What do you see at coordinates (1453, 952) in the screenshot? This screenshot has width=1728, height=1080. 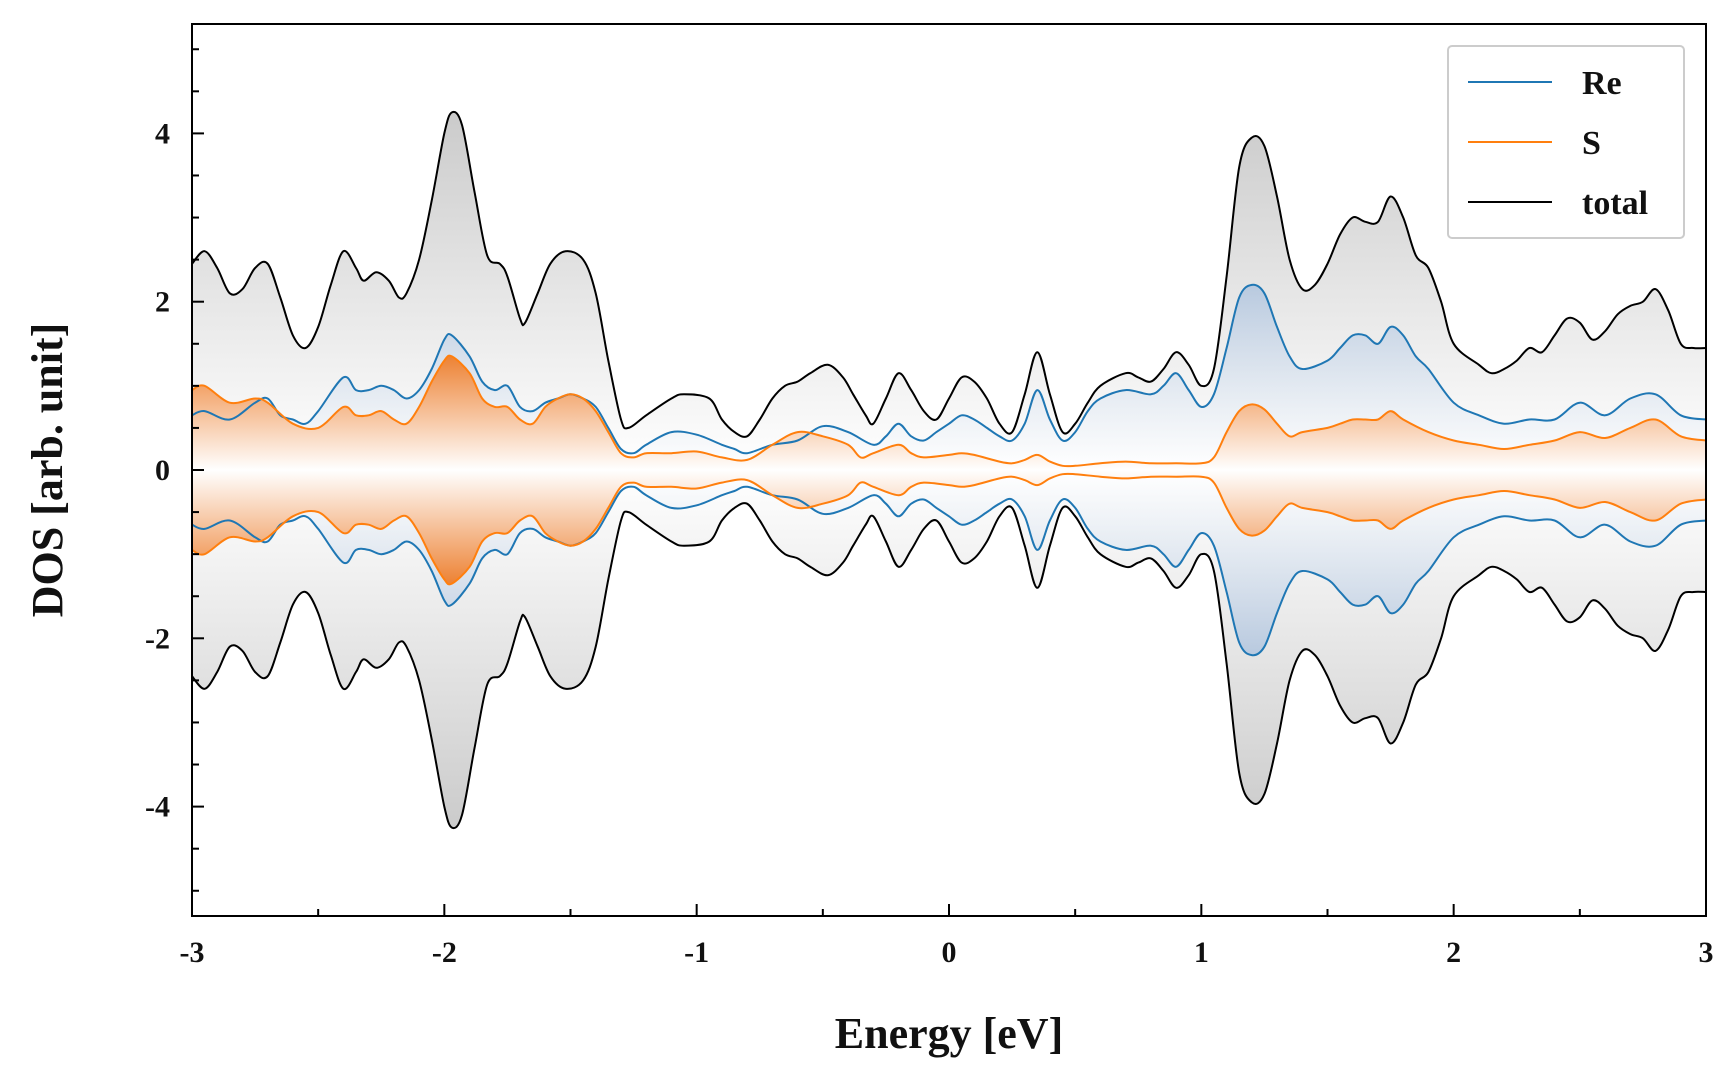 I see `x-tick-label: 2` at bounding box center [1453, 952].